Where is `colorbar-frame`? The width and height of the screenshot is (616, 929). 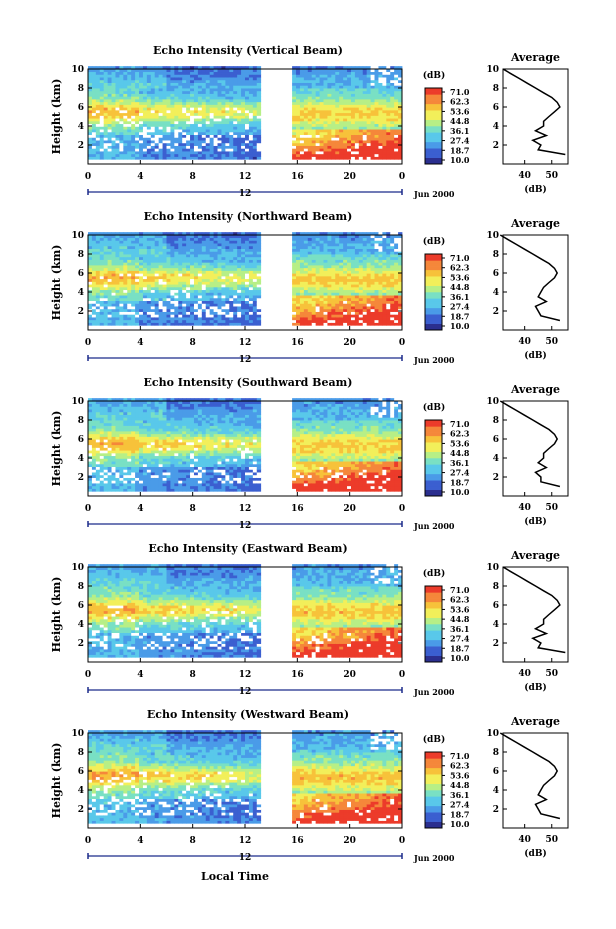
colorbar-frame is located at coordinates (433, 126).